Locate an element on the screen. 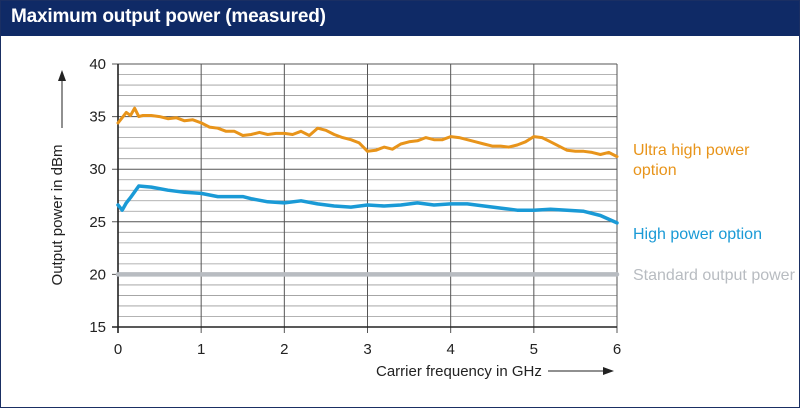 Image resolution: width=800 pixels, height=408 pixels. x-tick-label: 0 is located at coordinates (118, 349).